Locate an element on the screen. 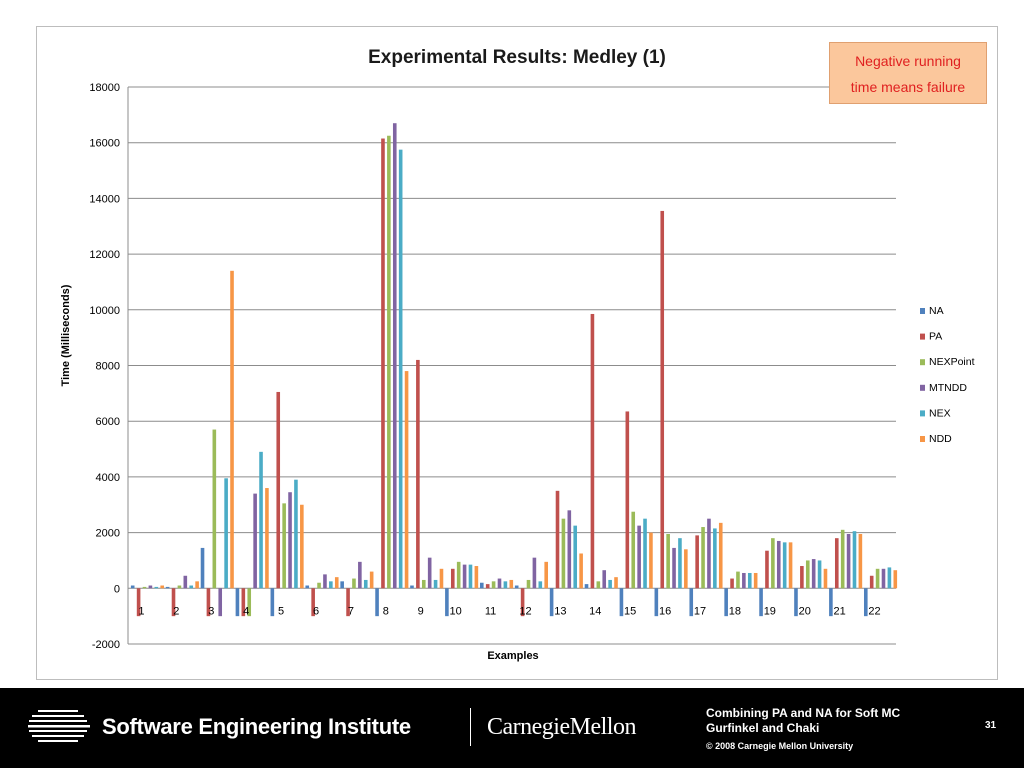 This screenshot has height=768, width=1024. footer-copyright: © 2008 Carnegie Mellon University is located at coordinates (780, 746).